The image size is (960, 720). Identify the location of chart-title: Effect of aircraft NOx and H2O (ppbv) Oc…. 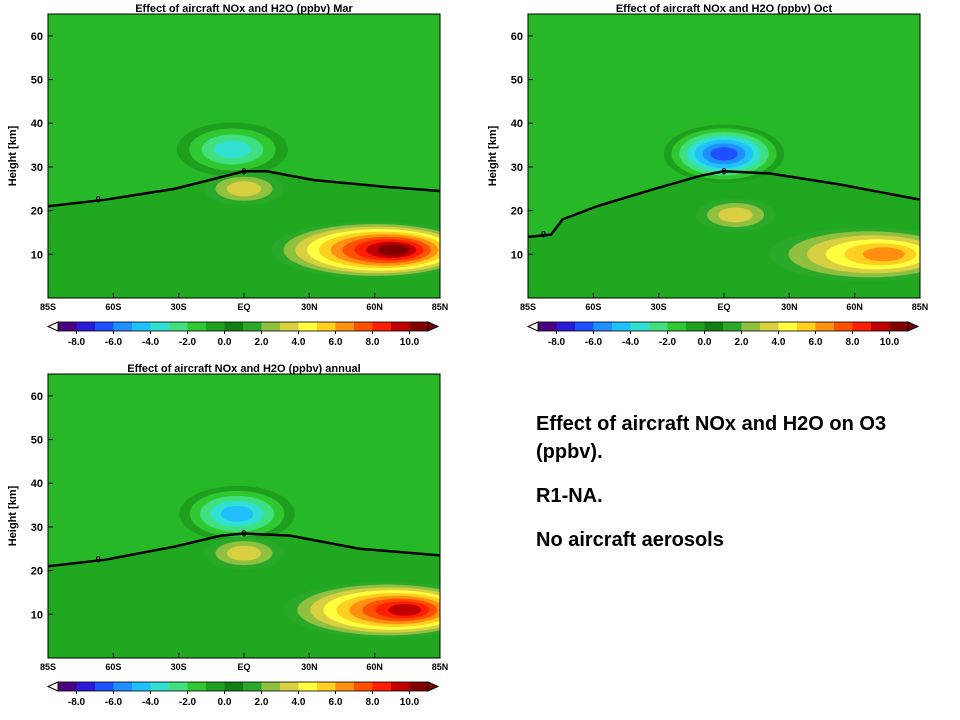
(724, 9).